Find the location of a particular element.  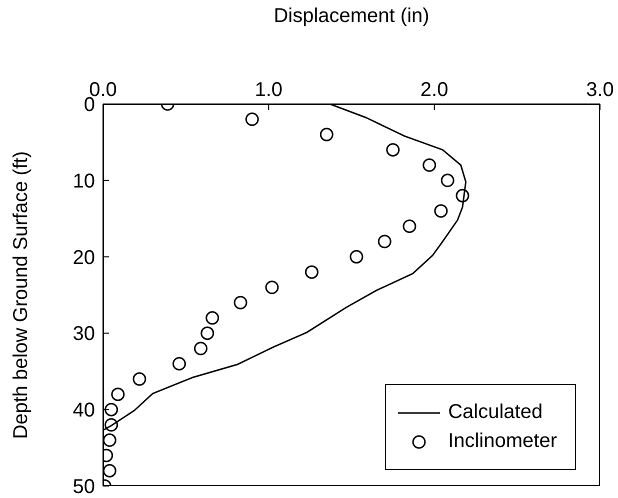

x-tick-label: 2.0 is located at coordinates (434, 90).